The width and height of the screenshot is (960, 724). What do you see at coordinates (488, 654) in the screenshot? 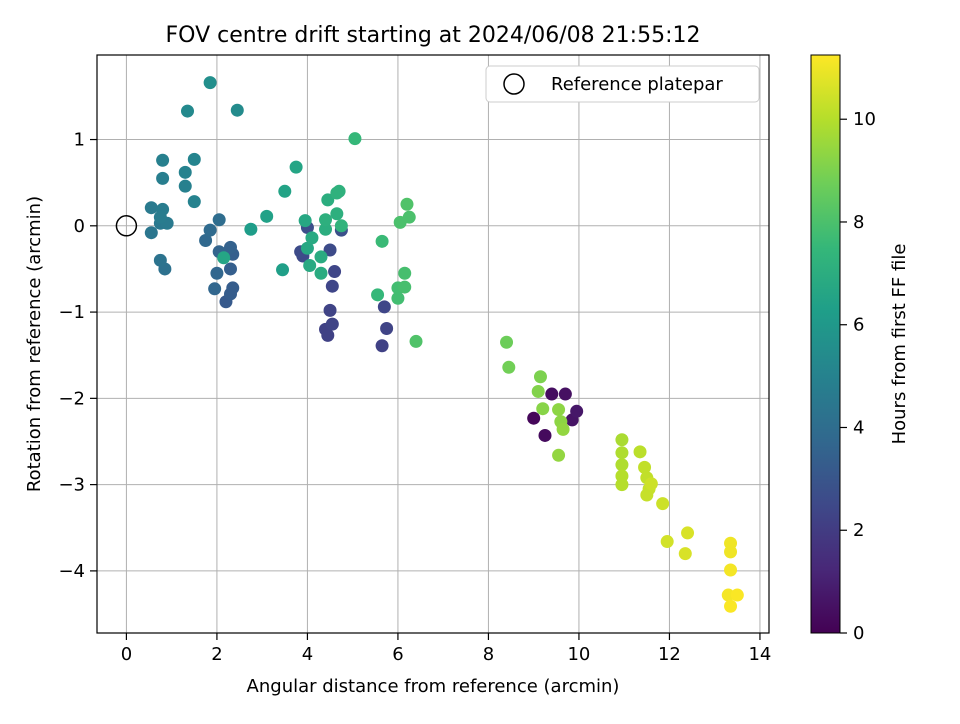
I see `x-tick-label: 8` at bounding box center [488, 654].